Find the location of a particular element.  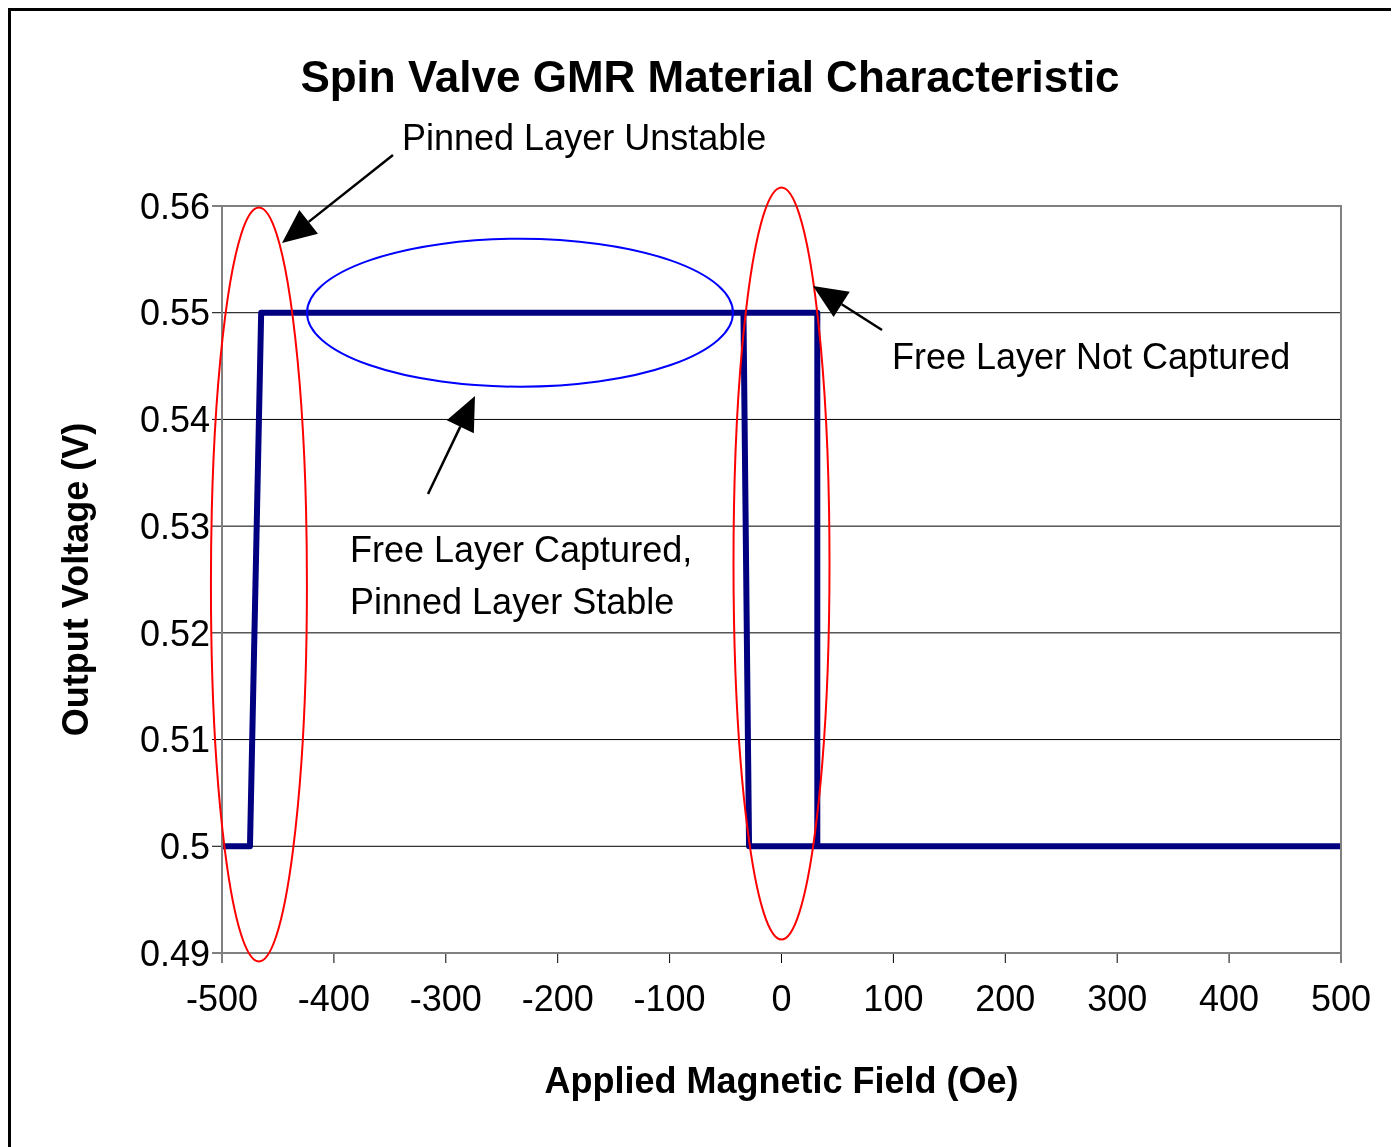

x-tick-label: 100 is located at coordinates (893, 998).